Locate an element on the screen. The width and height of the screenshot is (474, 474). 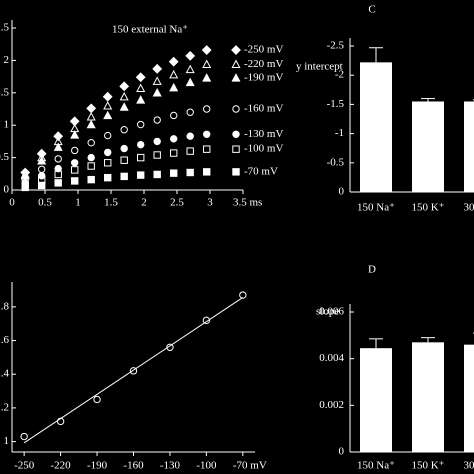
y-axis-label: y intercept is located at coordinates (319, 67).